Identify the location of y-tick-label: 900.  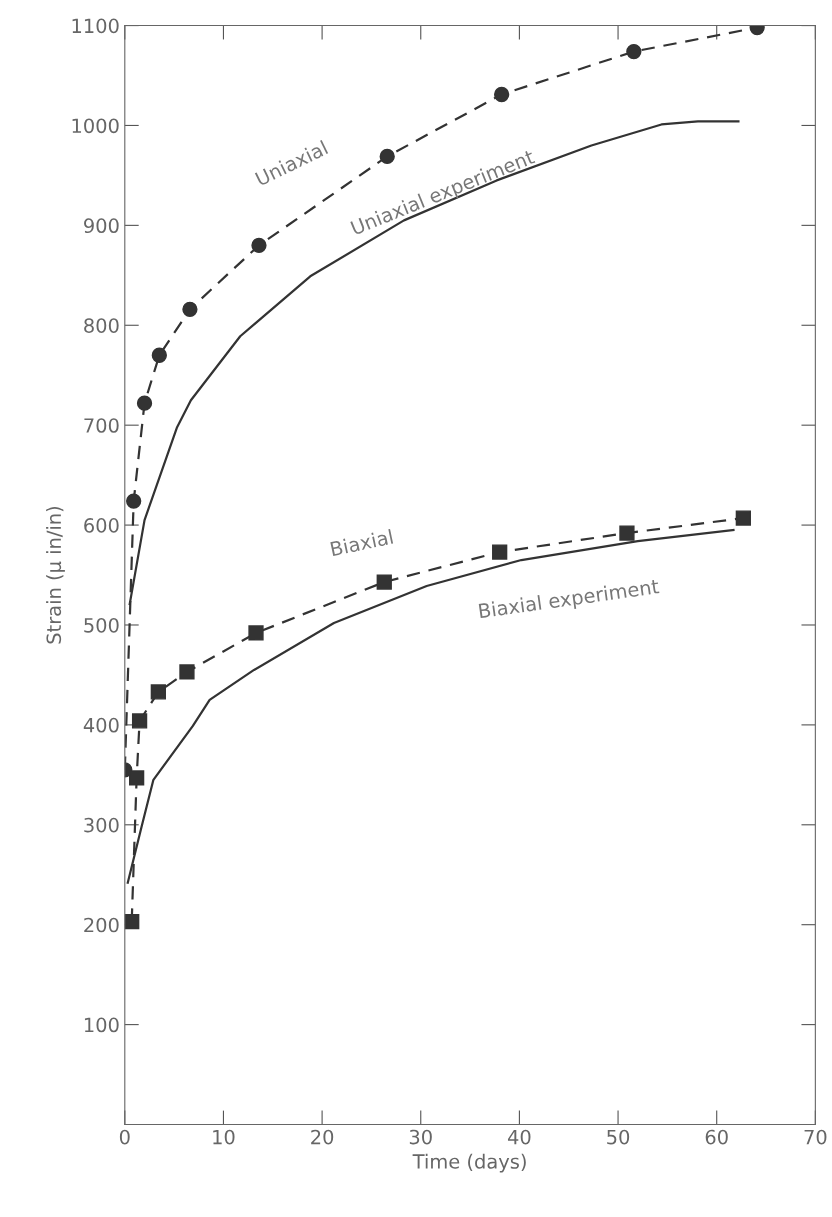
(101, 226).